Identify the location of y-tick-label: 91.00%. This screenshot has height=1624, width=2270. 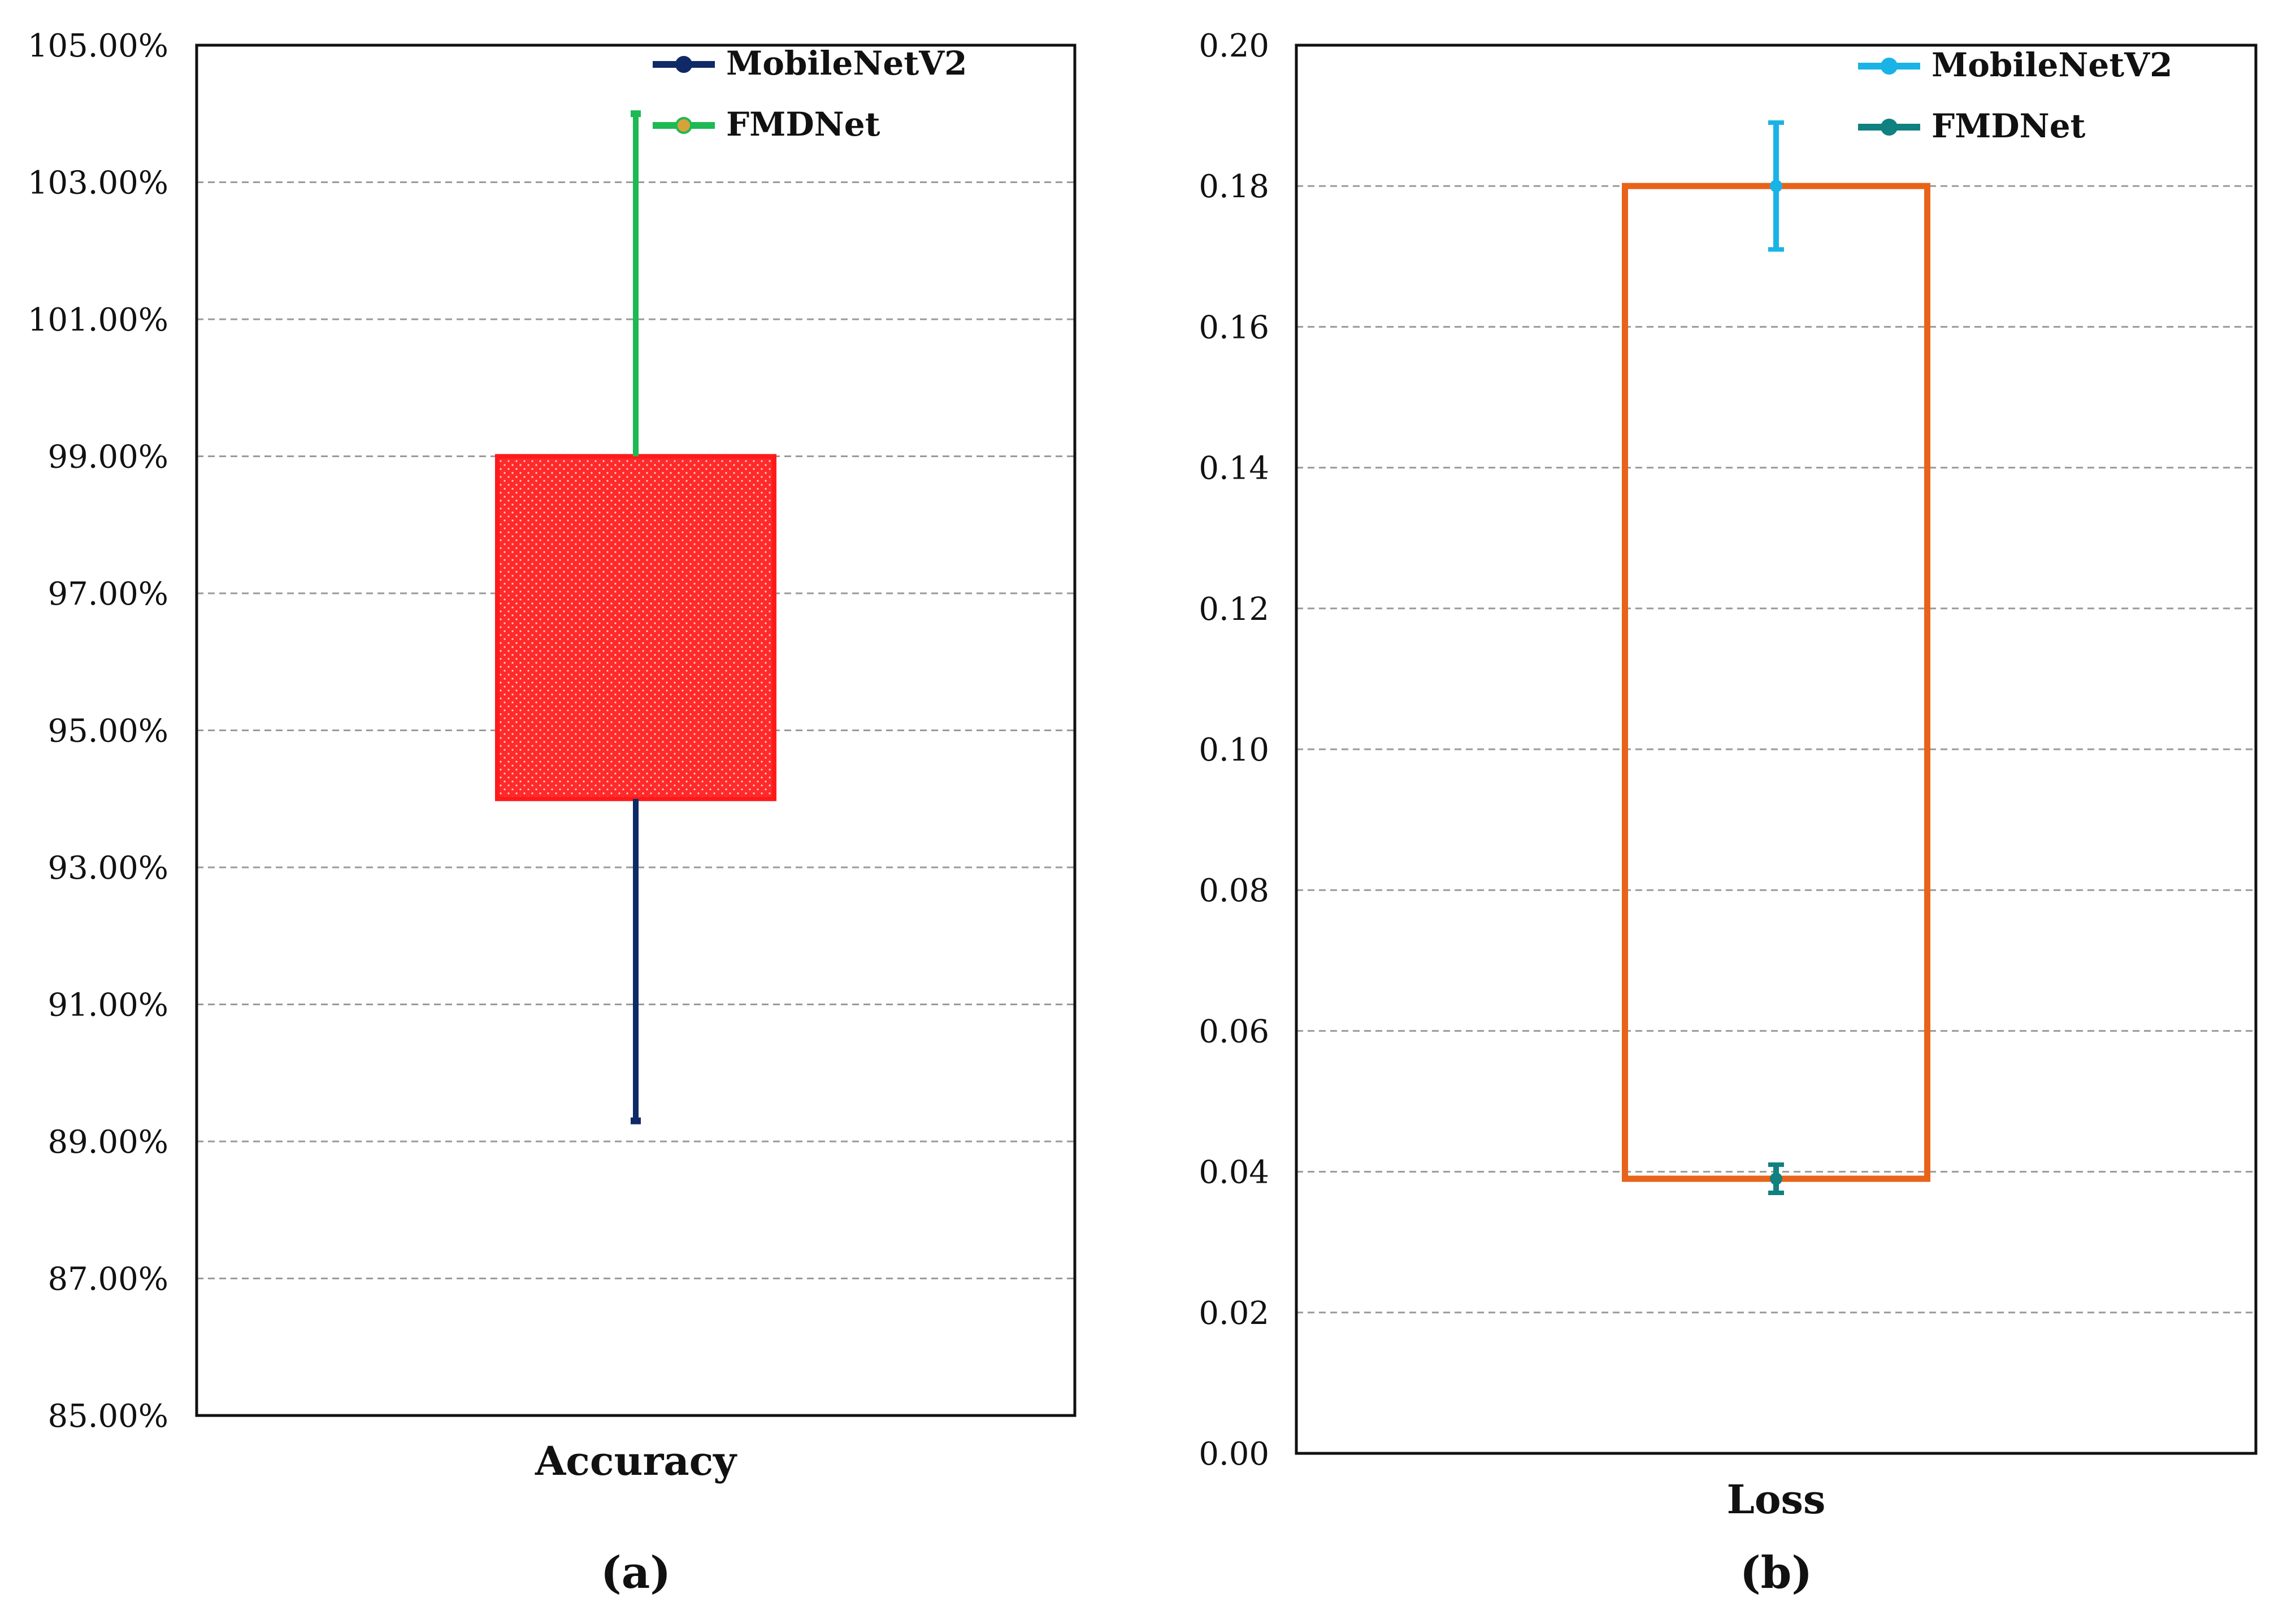
(107, 1005).